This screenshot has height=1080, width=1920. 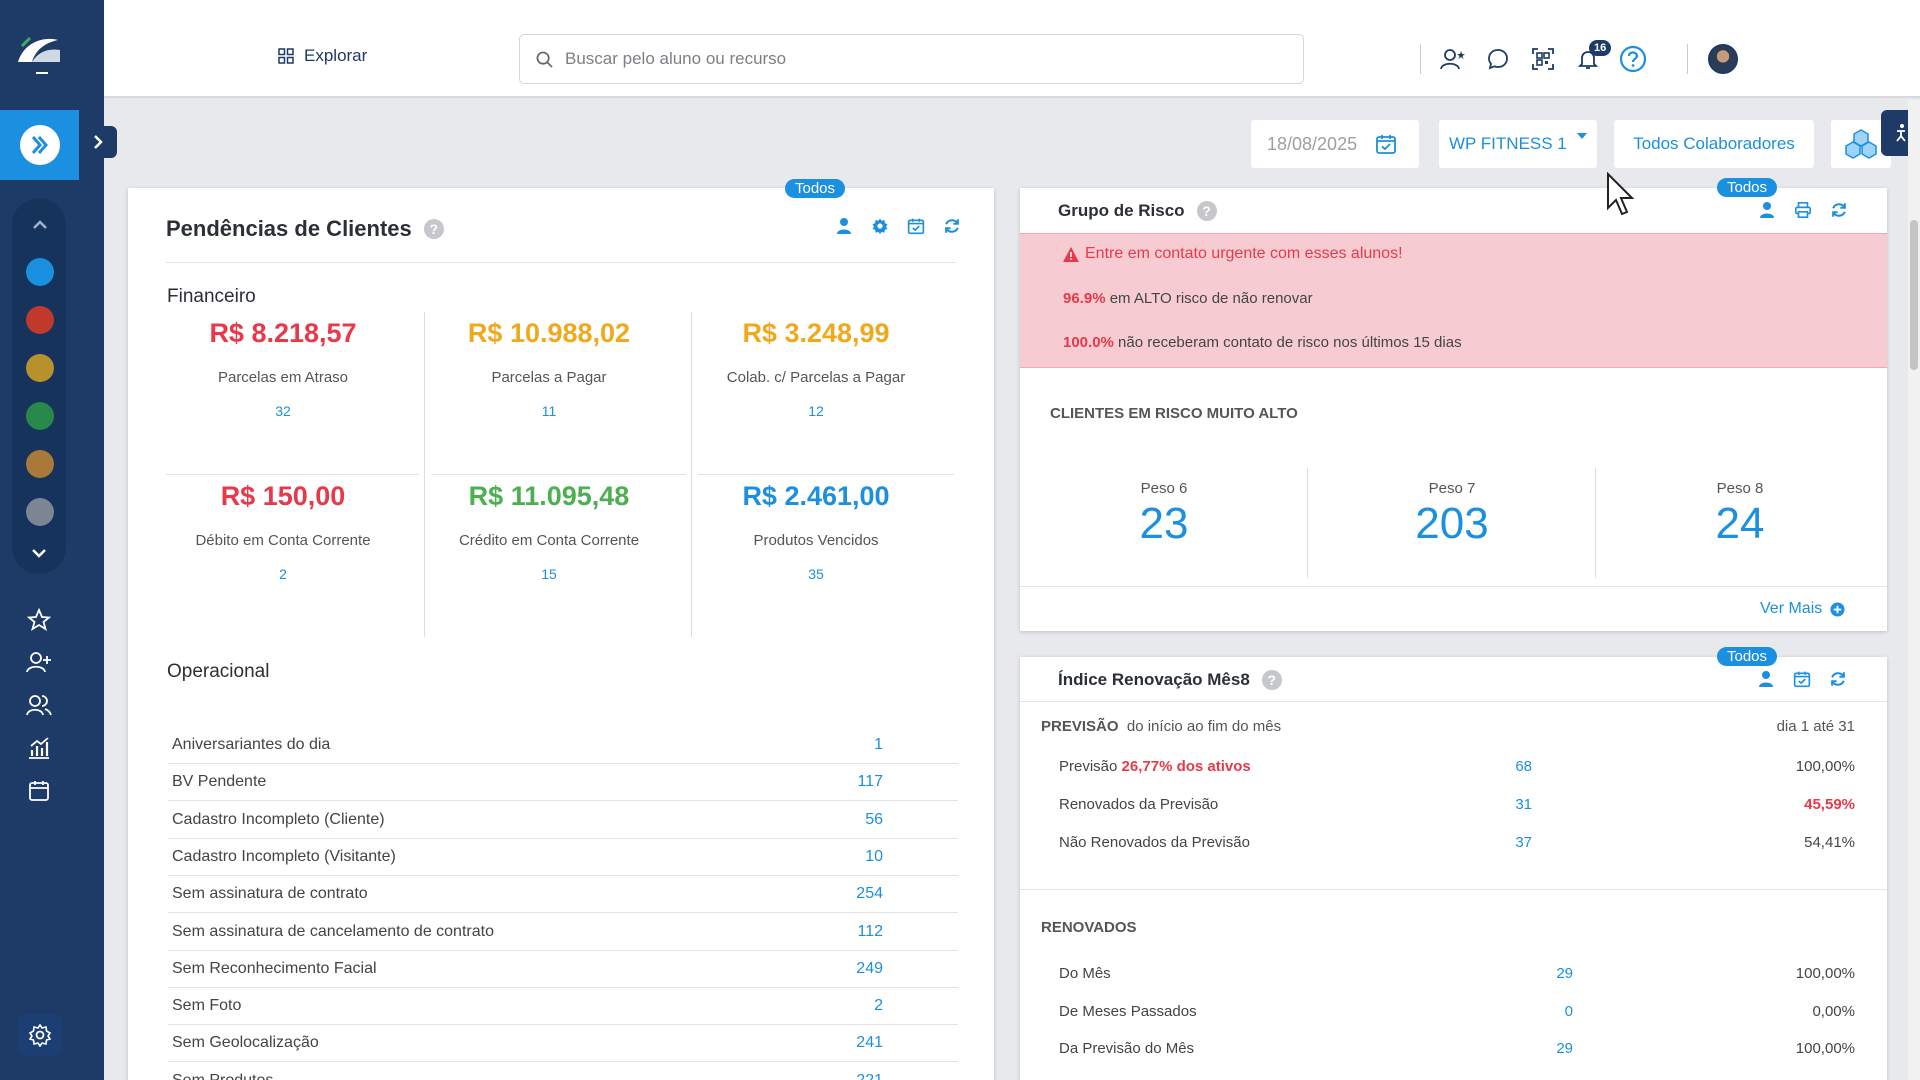 I want to click on list-item: Cadastro Incompleto (Visitante) 10, so click(x=563, y=857).